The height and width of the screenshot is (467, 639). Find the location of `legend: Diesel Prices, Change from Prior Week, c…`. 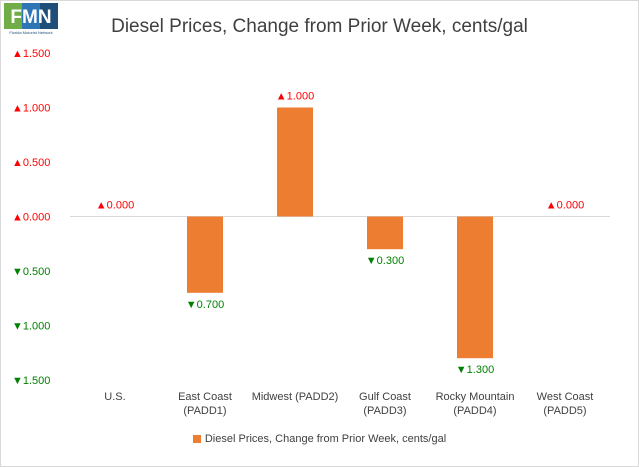

legend: Diesel Prices, Change from Prior Week, c… is located at coordinates (319, 439).